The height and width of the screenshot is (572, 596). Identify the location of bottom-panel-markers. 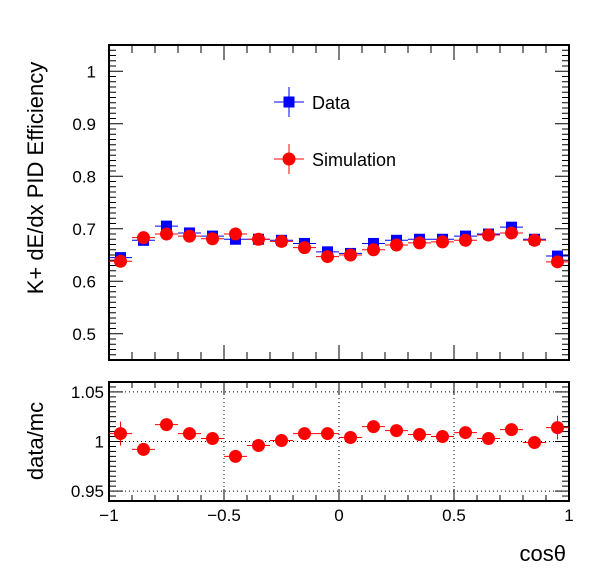
(339, 439).